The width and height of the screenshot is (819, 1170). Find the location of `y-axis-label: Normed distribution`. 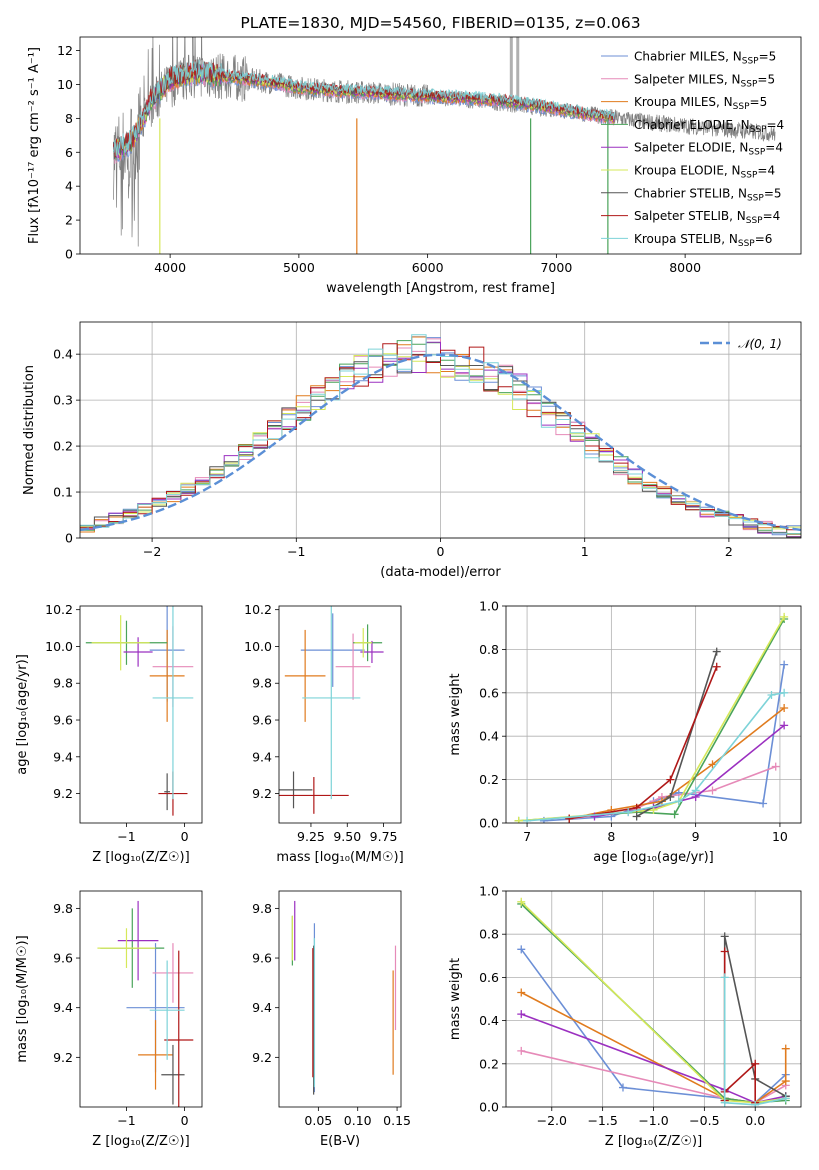

y-axis-label: Normed distribution is located at coordinates (29, 430).